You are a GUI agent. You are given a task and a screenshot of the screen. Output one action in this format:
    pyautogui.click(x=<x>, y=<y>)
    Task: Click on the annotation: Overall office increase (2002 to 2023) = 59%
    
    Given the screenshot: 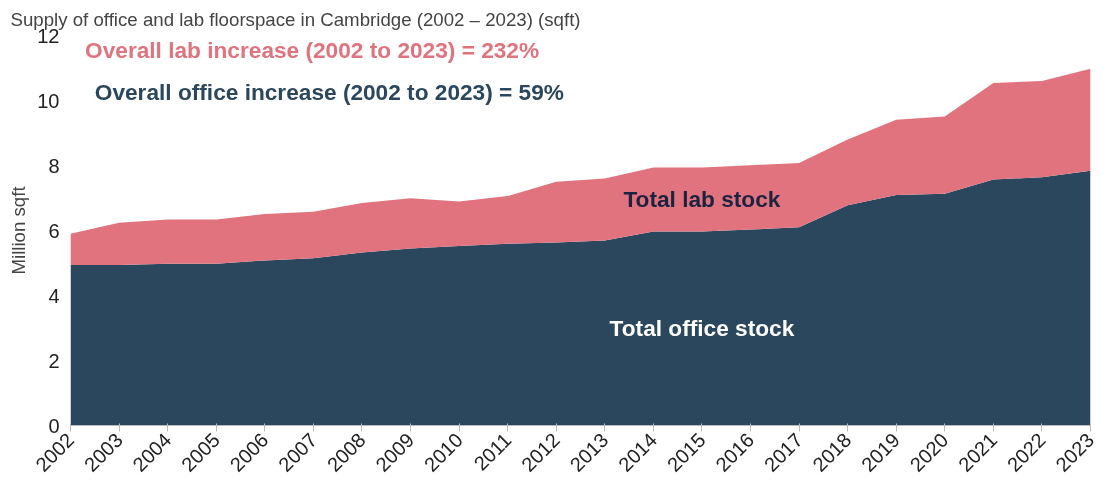 What is the action you would take?
    pyautogui.click(x=329, y=92)
    